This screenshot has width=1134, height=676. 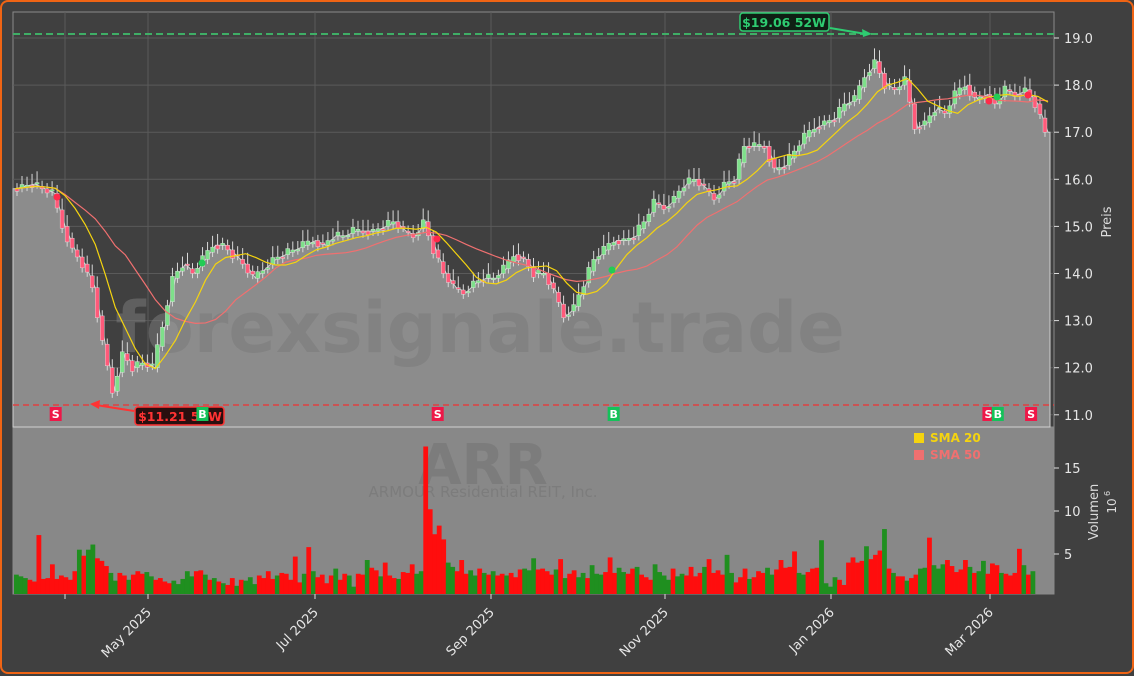 What do you see at coordinates (297, 629) in the screenshot?
I see `date-tick-label: Jul 2025` at bounding box center [297, 629].